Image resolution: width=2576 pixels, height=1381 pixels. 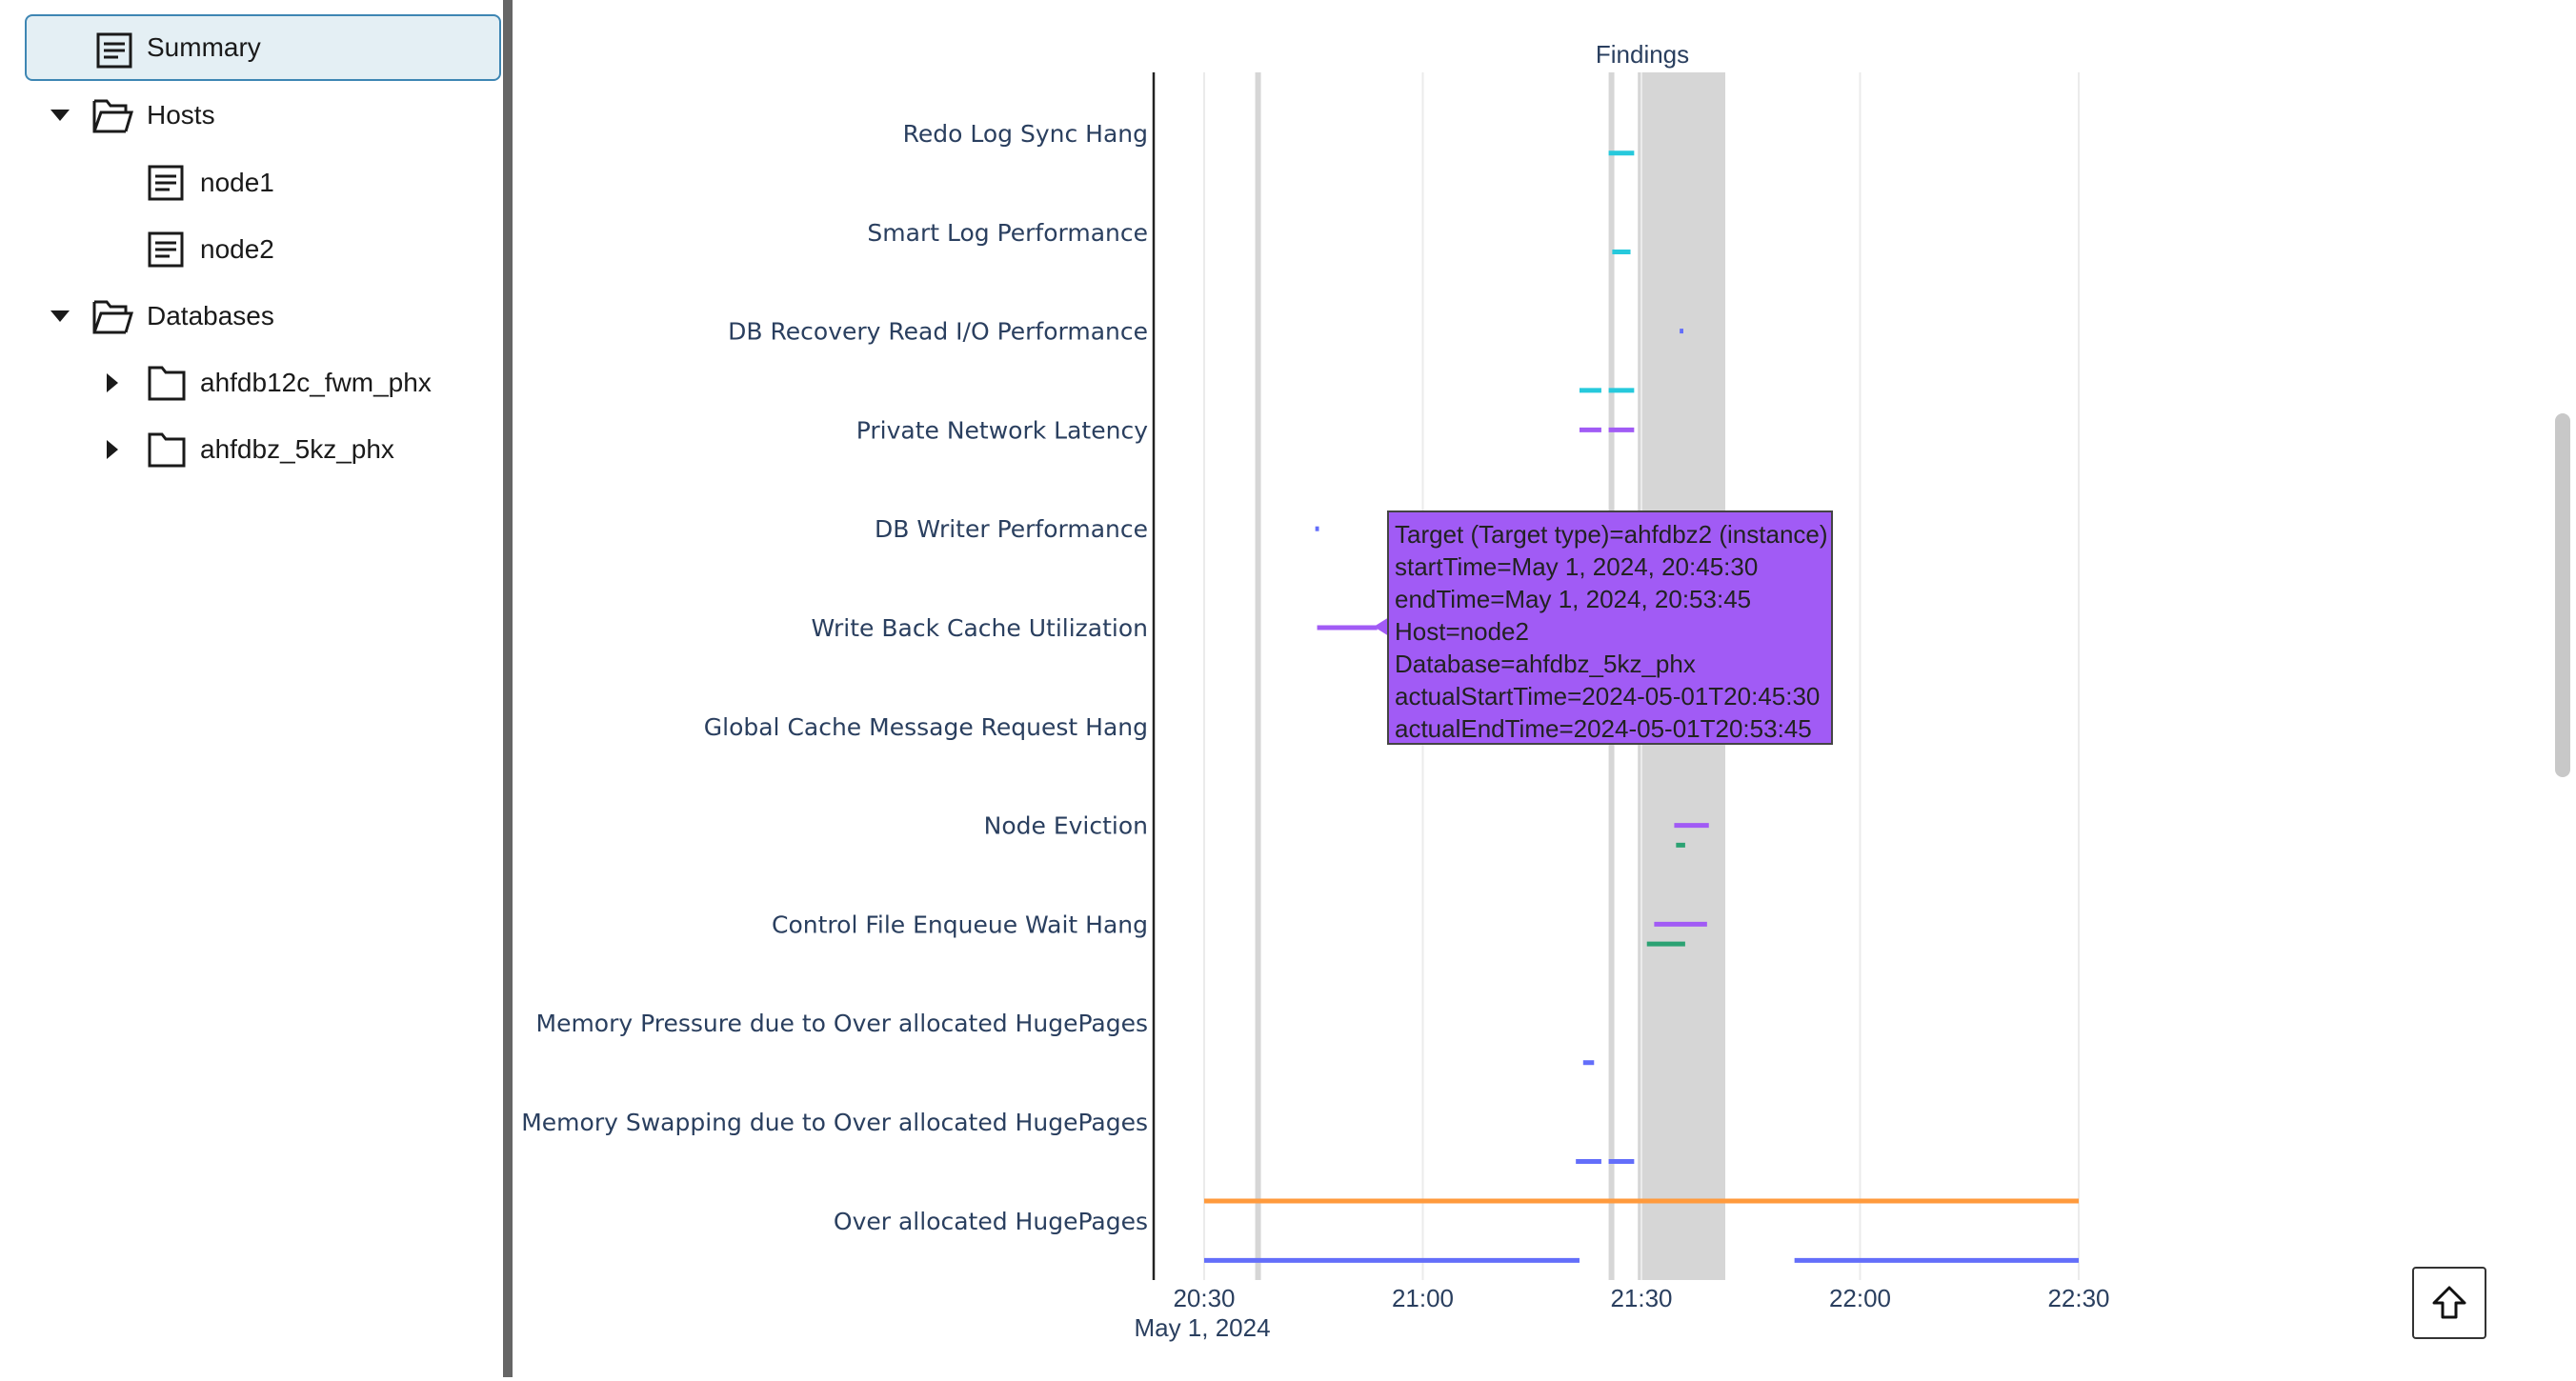 What do you see at coordinates (2078, 1298) in the screenshot?
I see `x-tick-label: 22:30` at bounding box center [2078, 1298].